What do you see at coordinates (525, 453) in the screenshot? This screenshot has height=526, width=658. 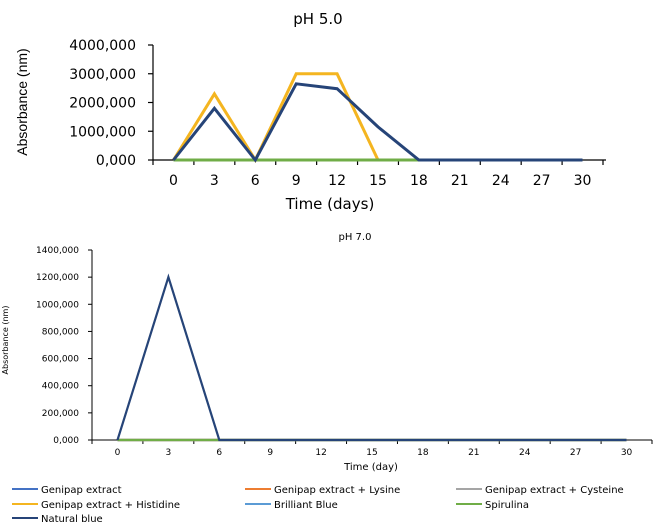 I see `chart2-x-tick-label: 24` at bounding box center [525, 453].